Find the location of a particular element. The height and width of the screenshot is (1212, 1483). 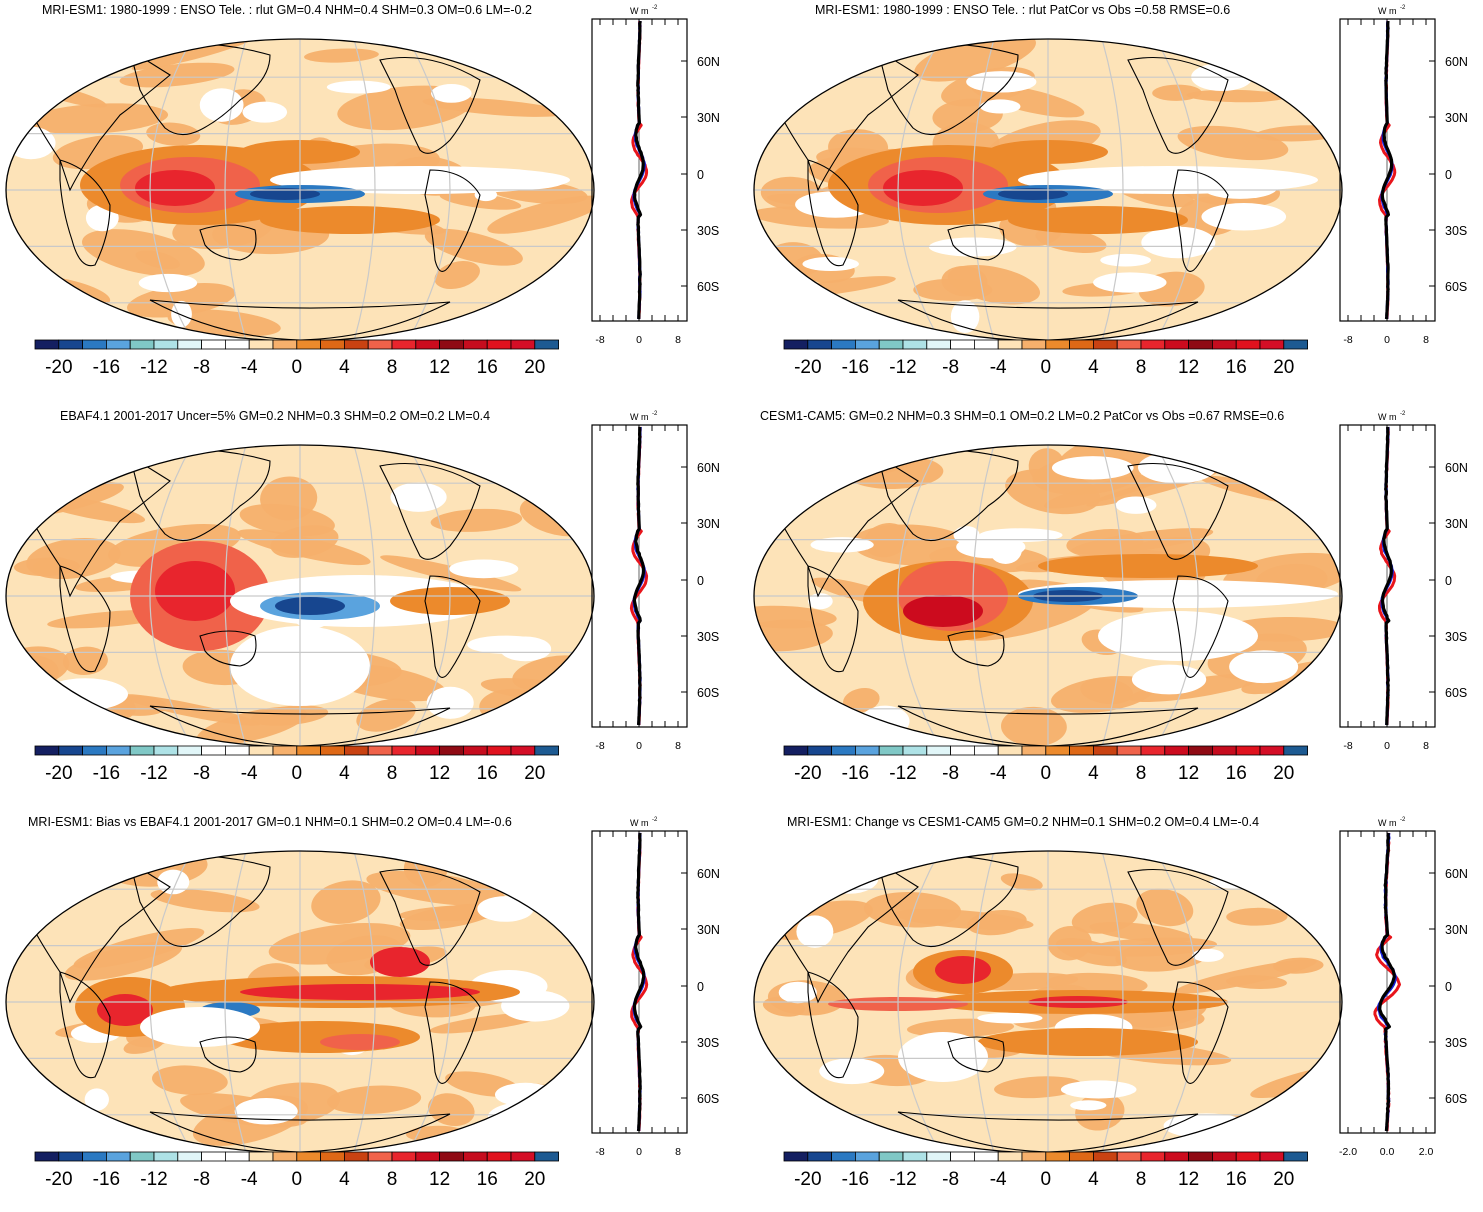

profile-curve-total is located at coordinates (639, 576).